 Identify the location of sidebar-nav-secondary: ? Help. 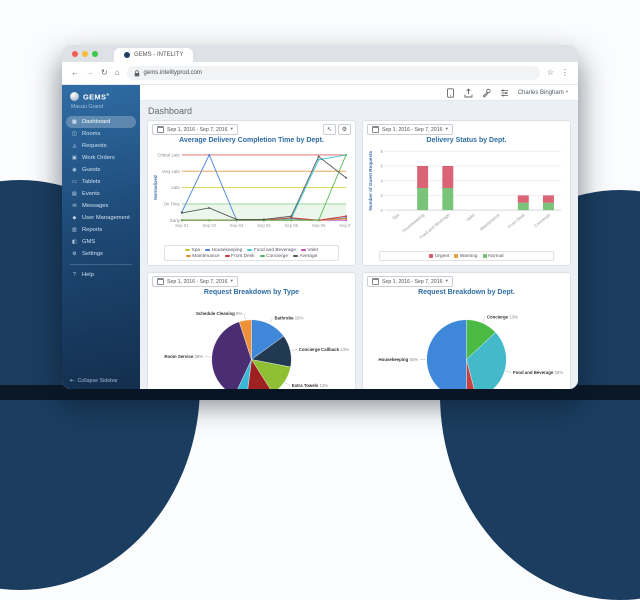
(101, 275).